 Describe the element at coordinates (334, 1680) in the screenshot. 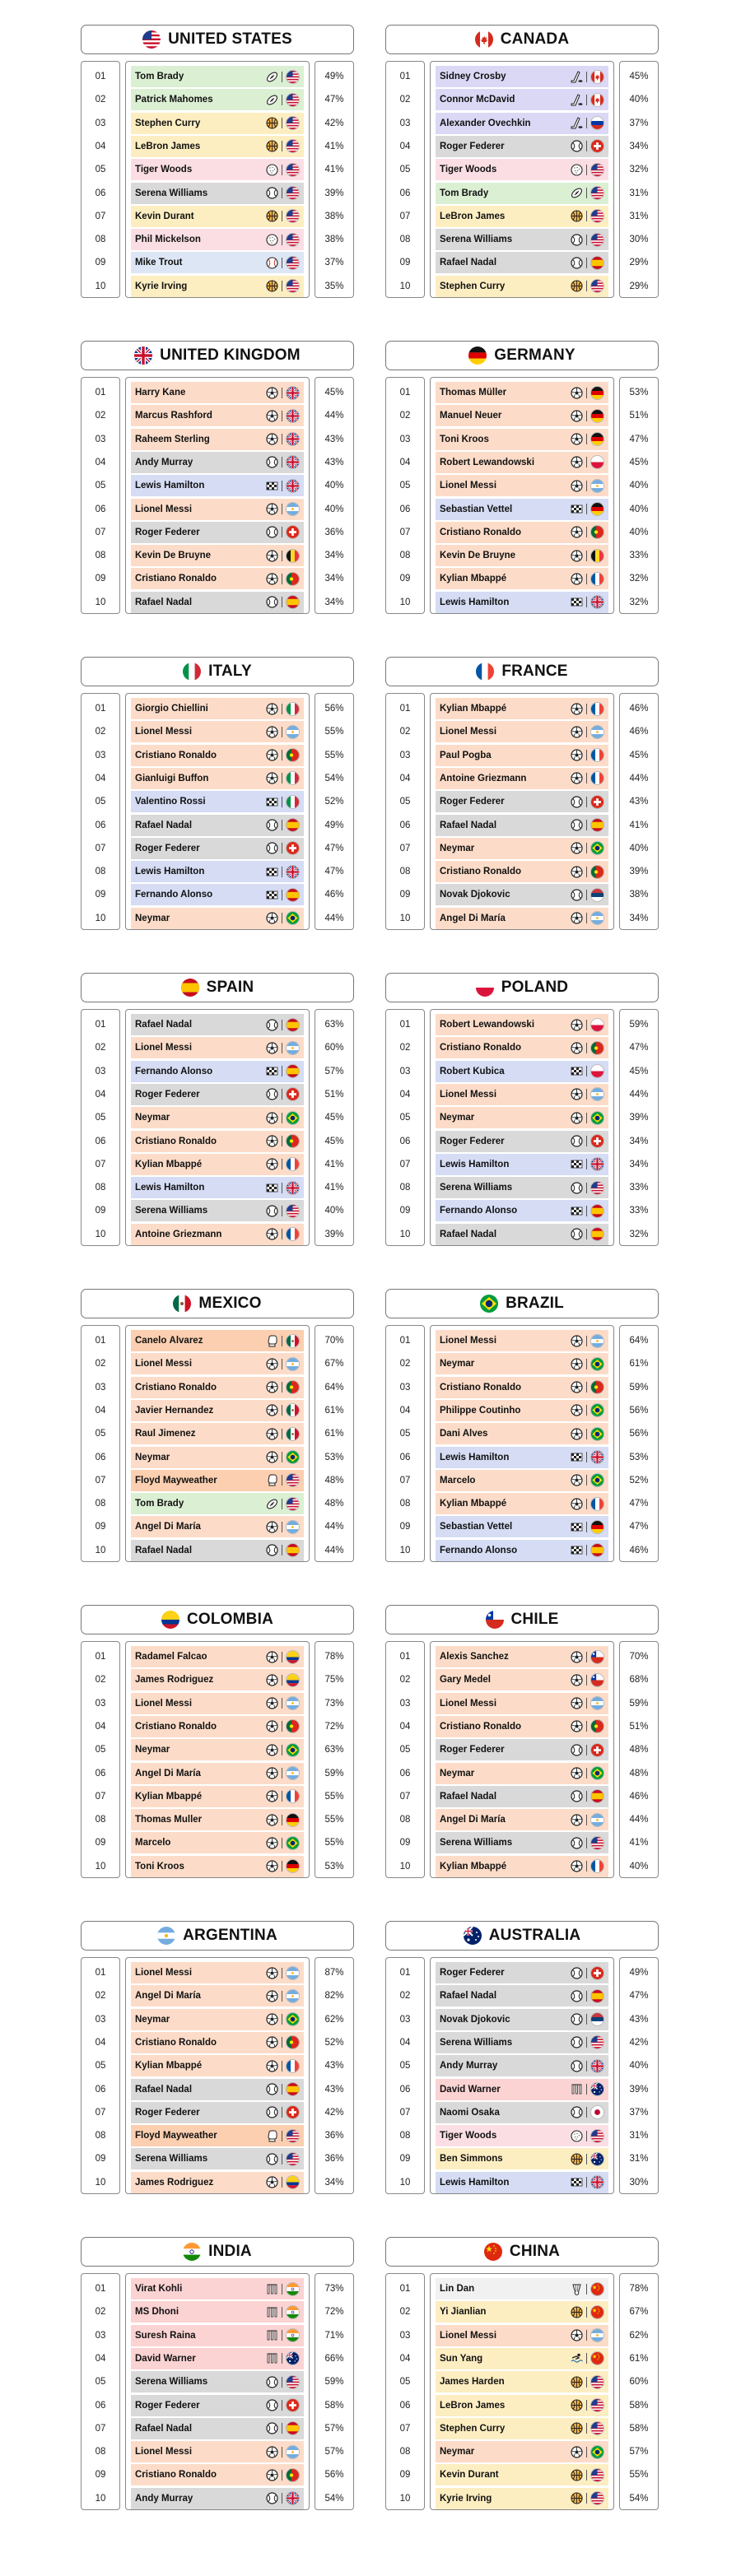

I see `percent-value: 75%` at that location.